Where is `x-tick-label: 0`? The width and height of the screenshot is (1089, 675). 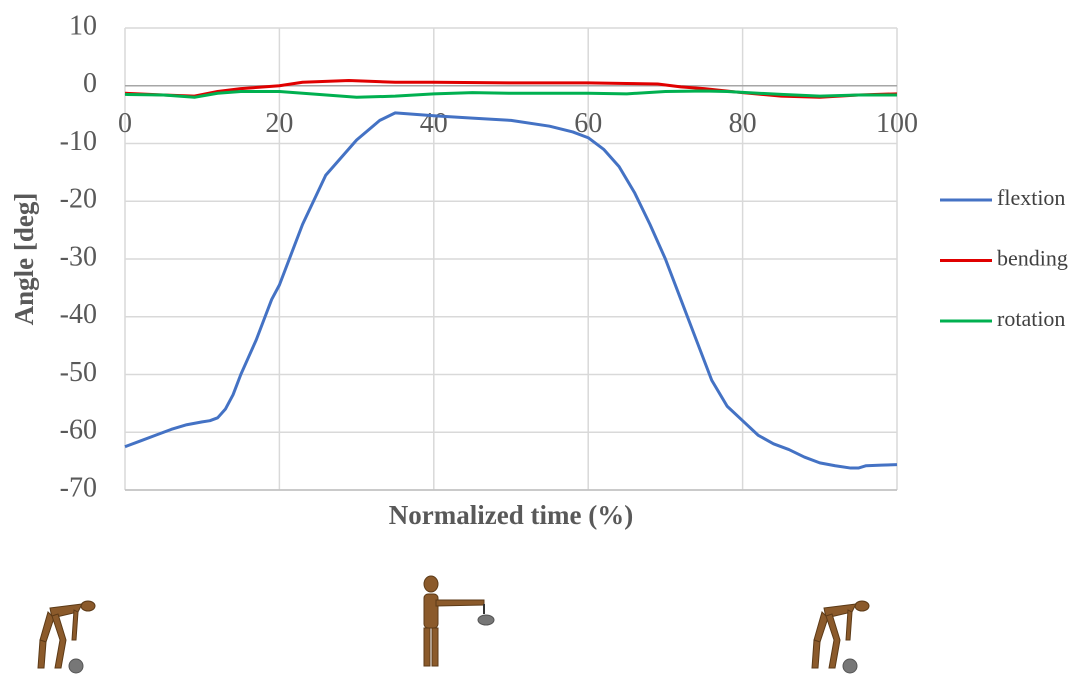
x-tick-label: 0 is located at coordinates (125, 123).